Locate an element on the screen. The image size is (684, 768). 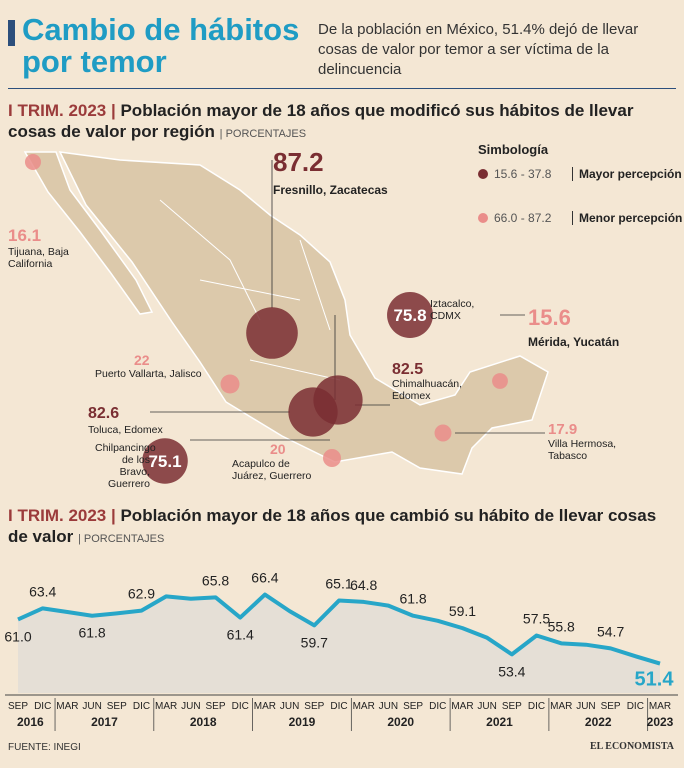
value-label: 22 is located at coordinates (142, 360).